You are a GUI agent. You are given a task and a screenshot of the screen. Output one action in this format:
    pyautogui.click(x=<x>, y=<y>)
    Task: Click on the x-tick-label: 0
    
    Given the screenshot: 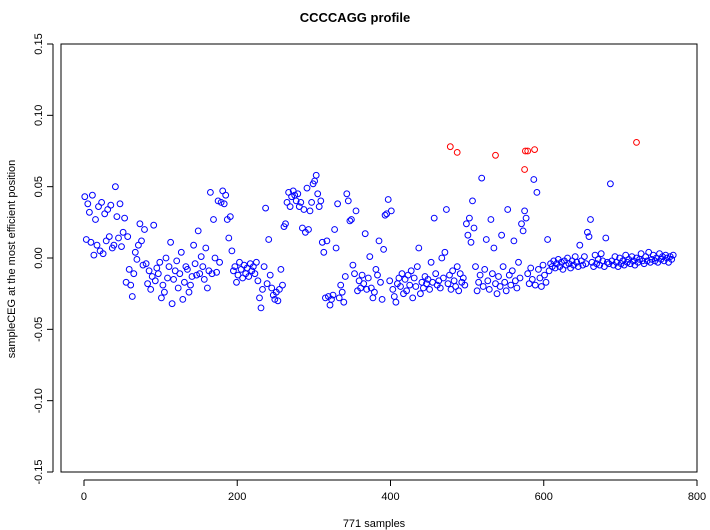 What is the action you would take?
    pyautogui.click(x=84, y=497)
    